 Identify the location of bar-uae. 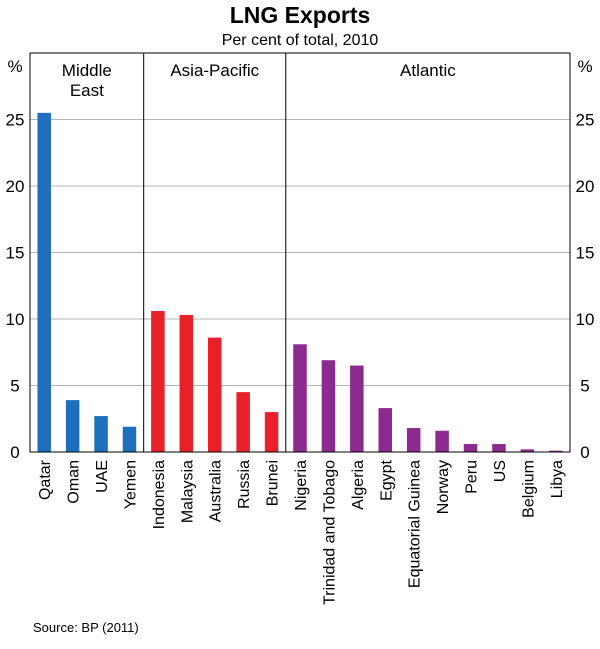
(101, 434).